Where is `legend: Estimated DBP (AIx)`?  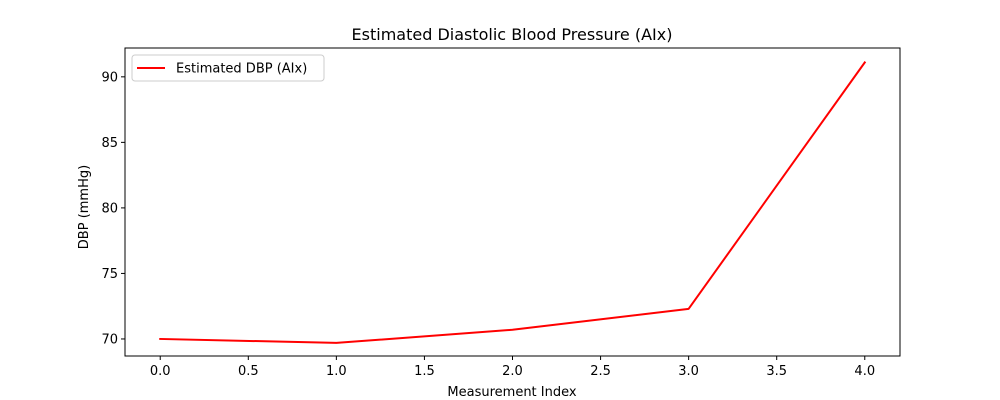
legend: Estimated DBP (AIx) is located at coordinates (228, 68).